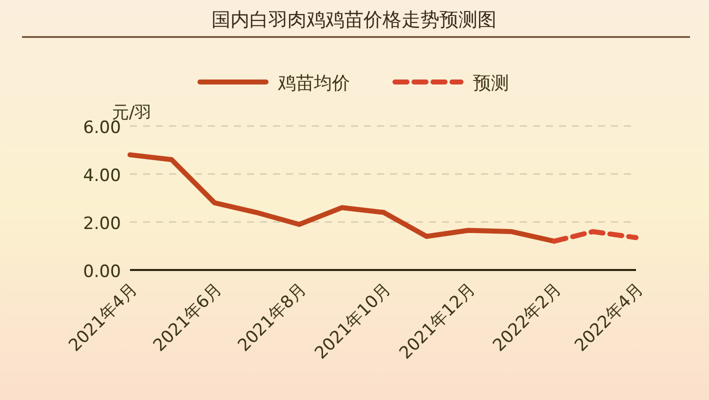 This screenshot has height=400, width=709. Describe the element at coordinates (102, 224) in the screenshot. I see `y-tick-label: 2.00` at that location.